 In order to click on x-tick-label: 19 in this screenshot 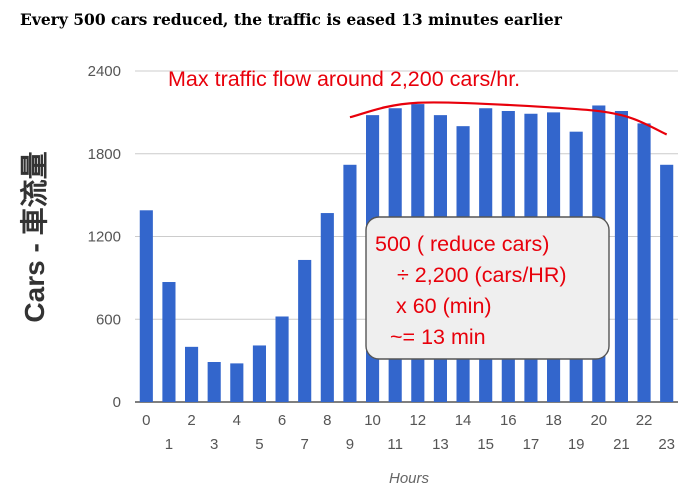, I will do `click(576, 444)`.